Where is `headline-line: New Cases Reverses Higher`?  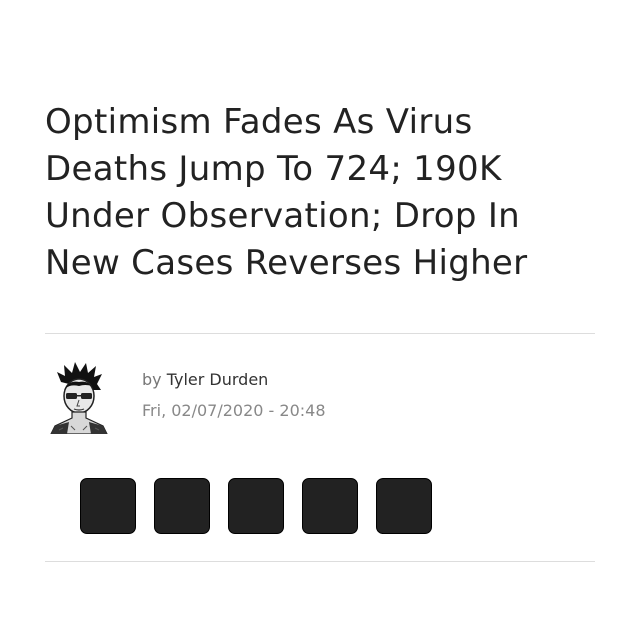 headline-line: New Cases Reverses Higher is located at coordinates (286, 263).